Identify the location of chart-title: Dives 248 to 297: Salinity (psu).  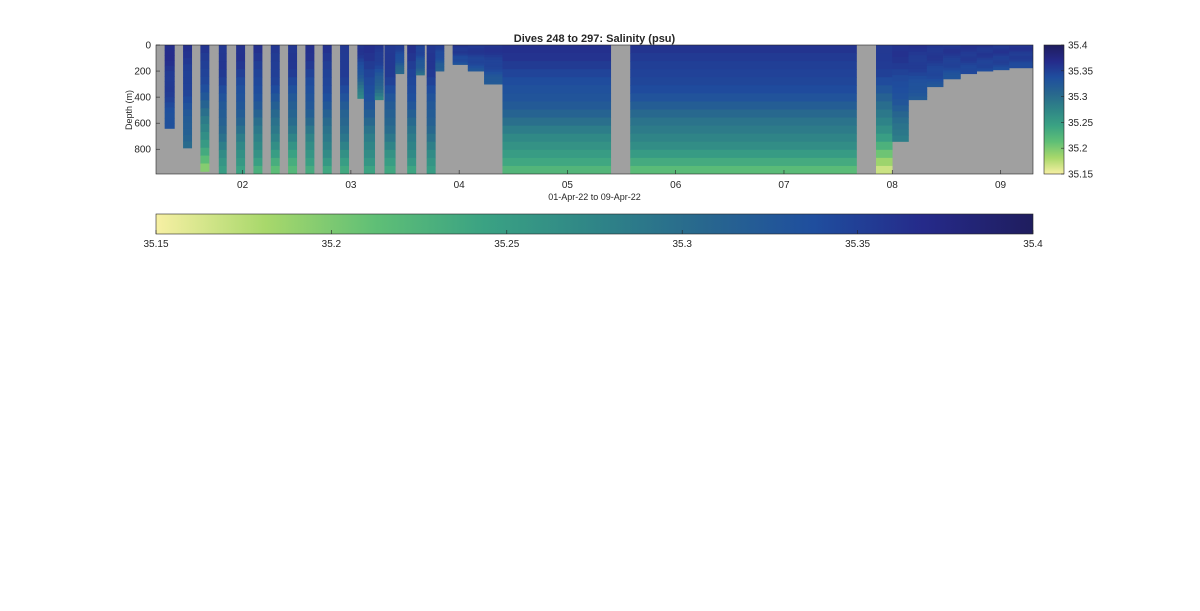
(595, 39).